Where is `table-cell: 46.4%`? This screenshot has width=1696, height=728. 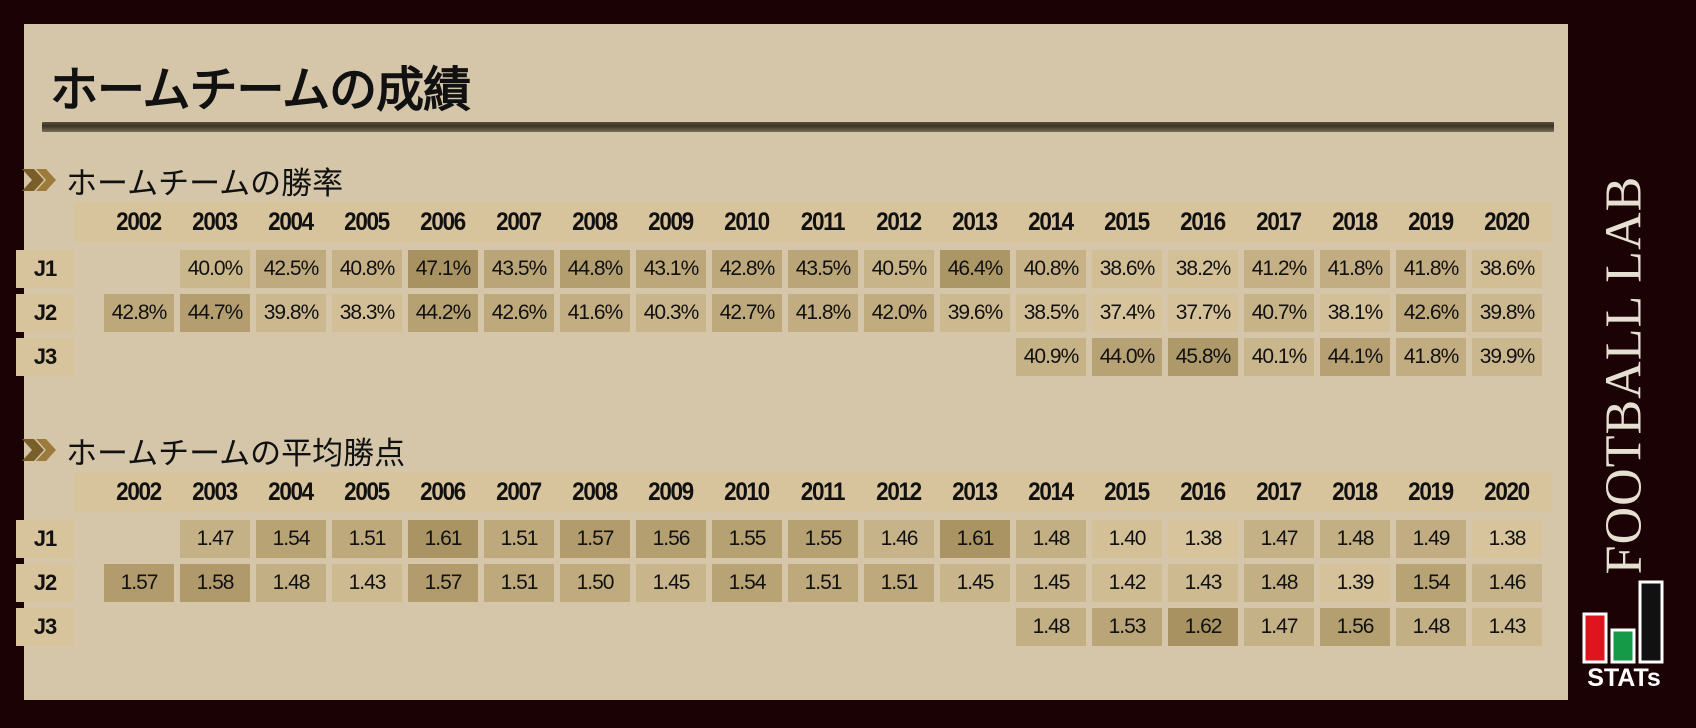 table-cell: 46.4% is located at coordinates (975, 269).